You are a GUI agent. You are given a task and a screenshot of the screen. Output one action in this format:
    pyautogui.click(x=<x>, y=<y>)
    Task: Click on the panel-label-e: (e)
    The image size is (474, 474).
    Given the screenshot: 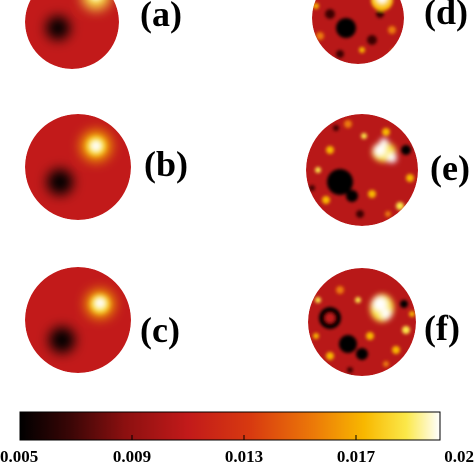 What is the action you would take?
    pyautogui.click(x=450, y=168)
    